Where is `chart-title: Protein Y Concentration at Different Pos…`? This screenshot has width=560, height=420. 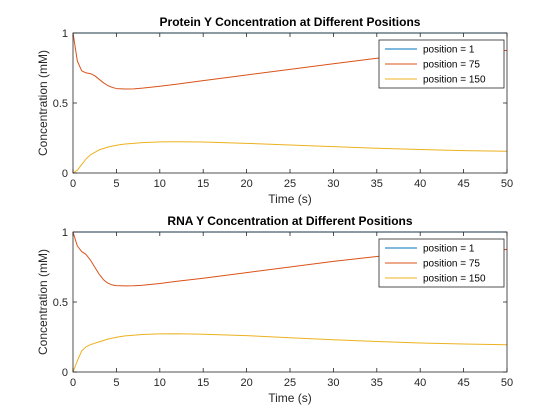 chart-title: Protein Y Concentration at Different Pos… is located at coordinates (290, 22).